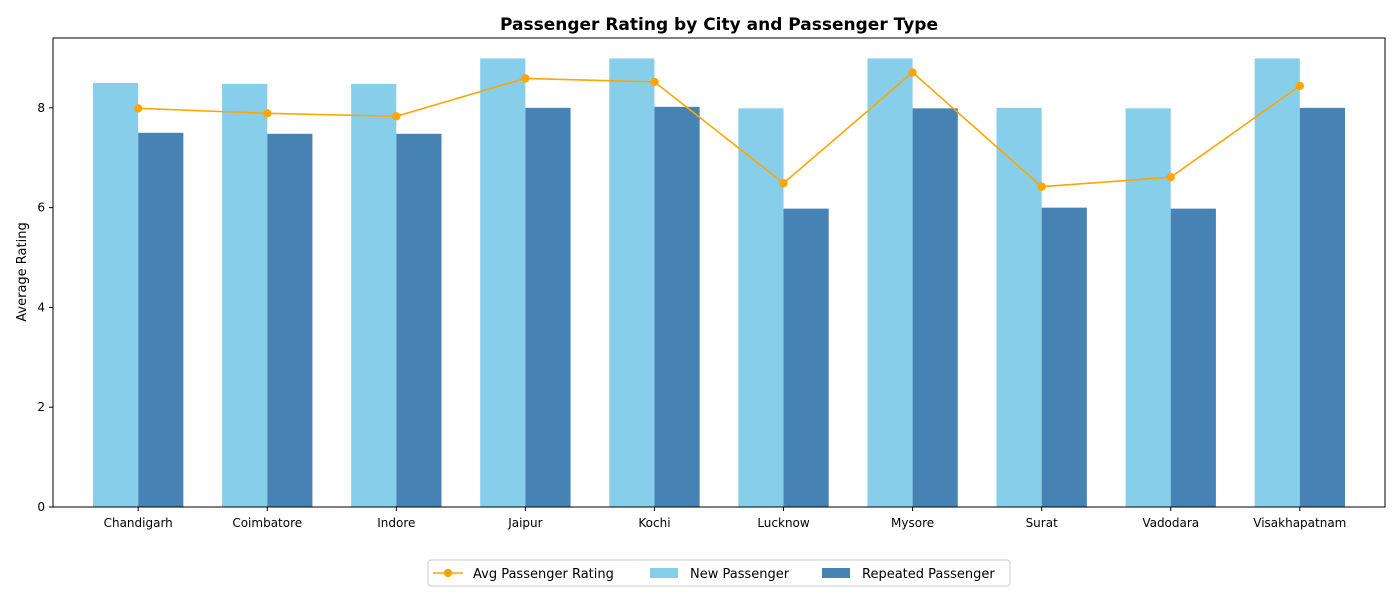 The image size is (1400, 600). Describe the element at coordinates (1300, 86) in the screenshot. I see `point-avg-rating-visakhapatnam` at that location.